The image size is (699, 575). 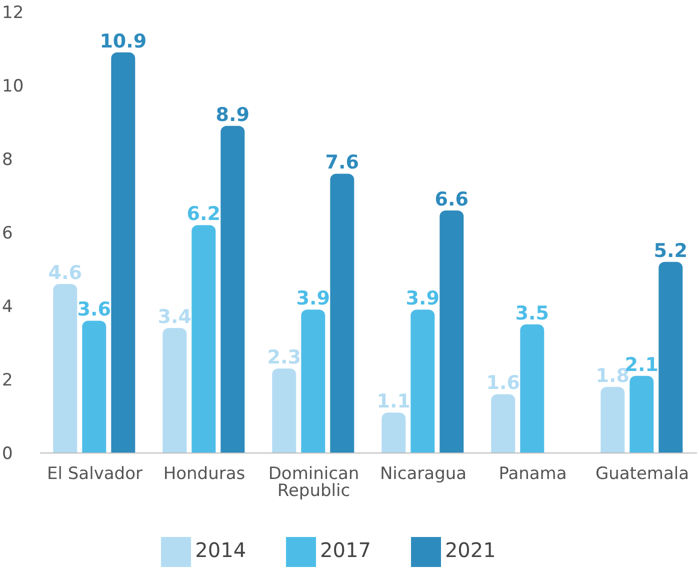 I want to click on data-label: 6.2, so click(x=203, y=214).